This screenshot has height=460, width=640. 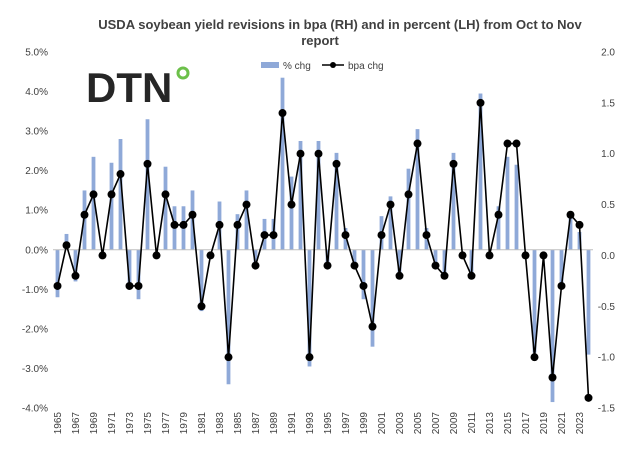 What do you see at coordinates (129, 267) in the screenshot?
I see `bar-1973` at bounding box center [129, 267].